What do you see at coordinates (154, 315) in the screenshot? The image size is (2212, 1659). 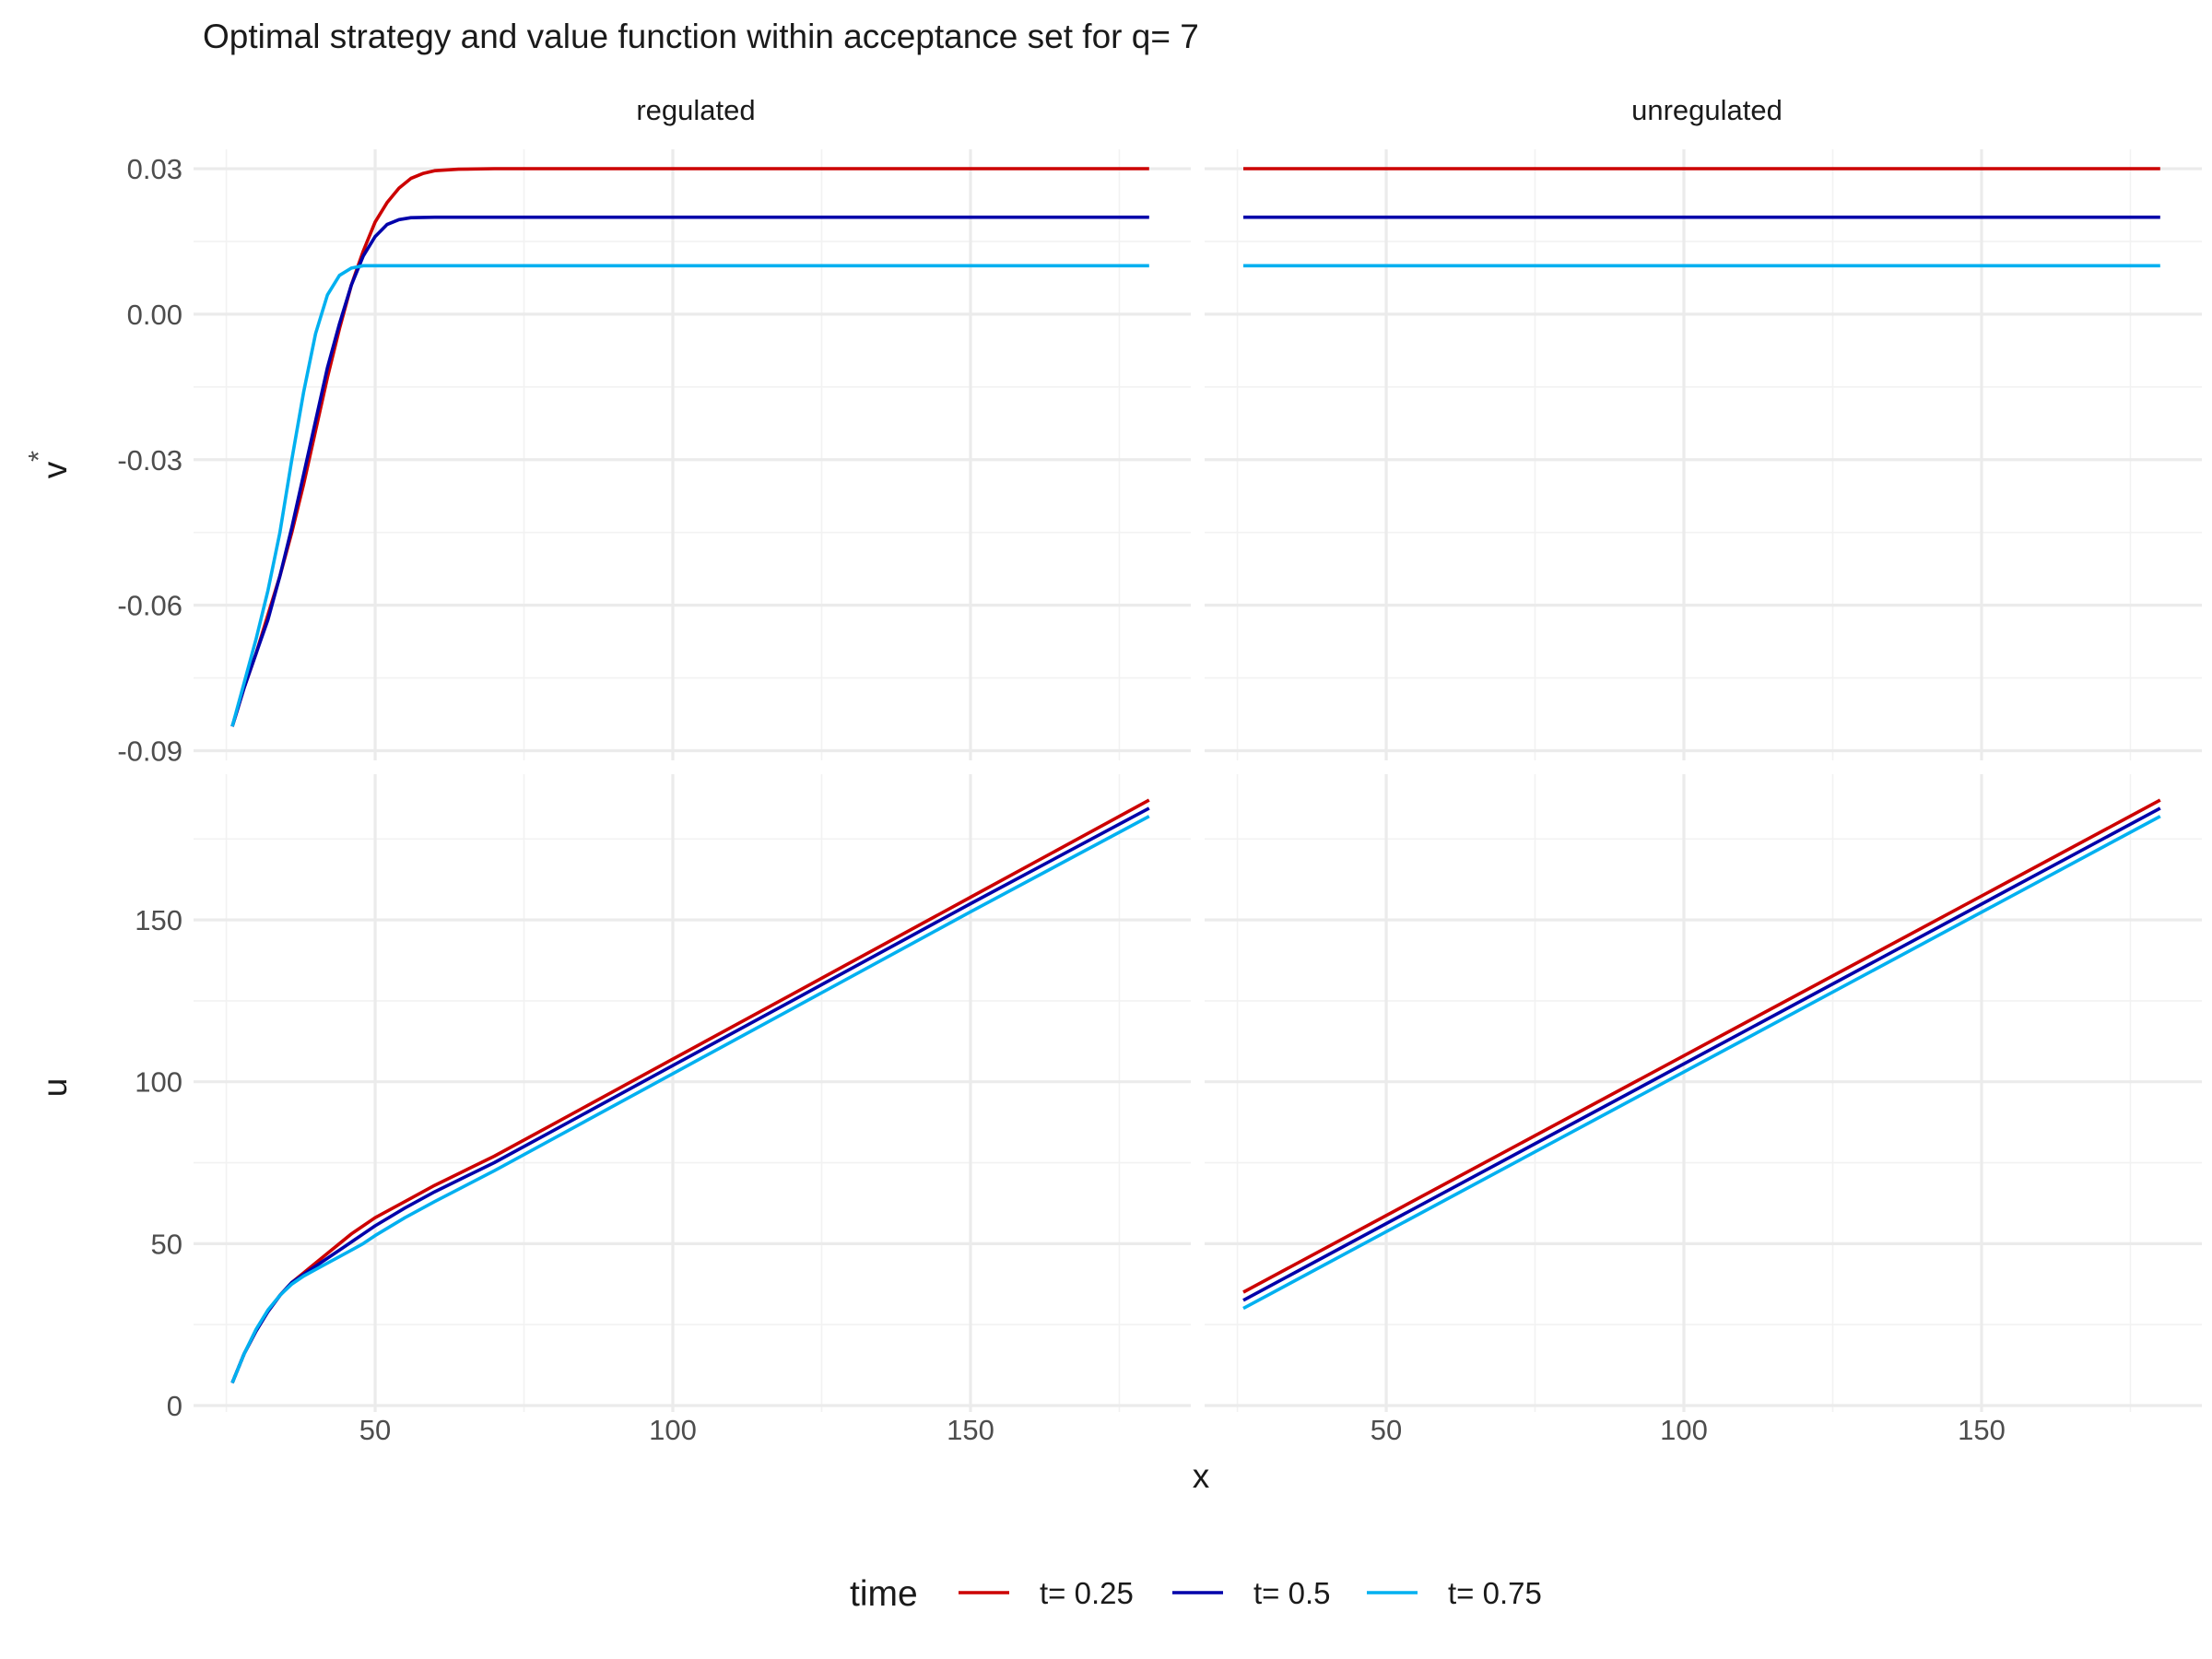 I see `y-tick-label: 0.00` at bounding box center [154, 315].